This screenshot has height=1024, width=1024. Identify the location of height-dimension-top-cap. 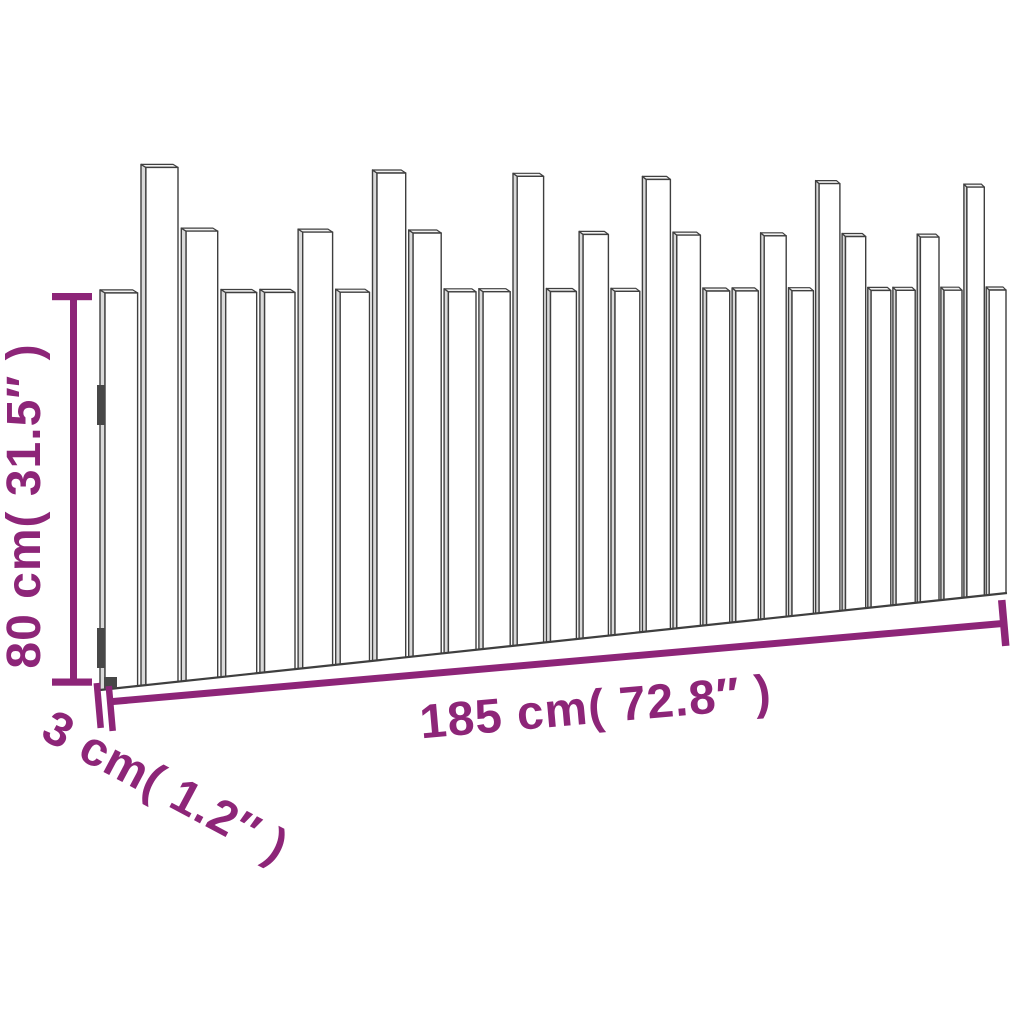
(72, 297).